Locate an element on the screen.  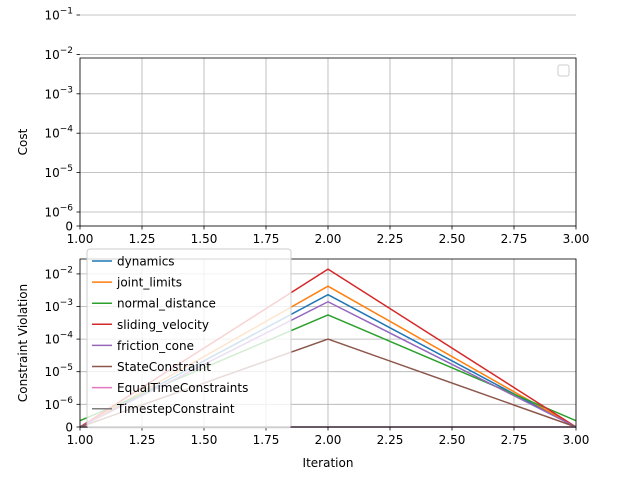
y-tick-label: 10⁻¹ is located at coordinates (58, 15).